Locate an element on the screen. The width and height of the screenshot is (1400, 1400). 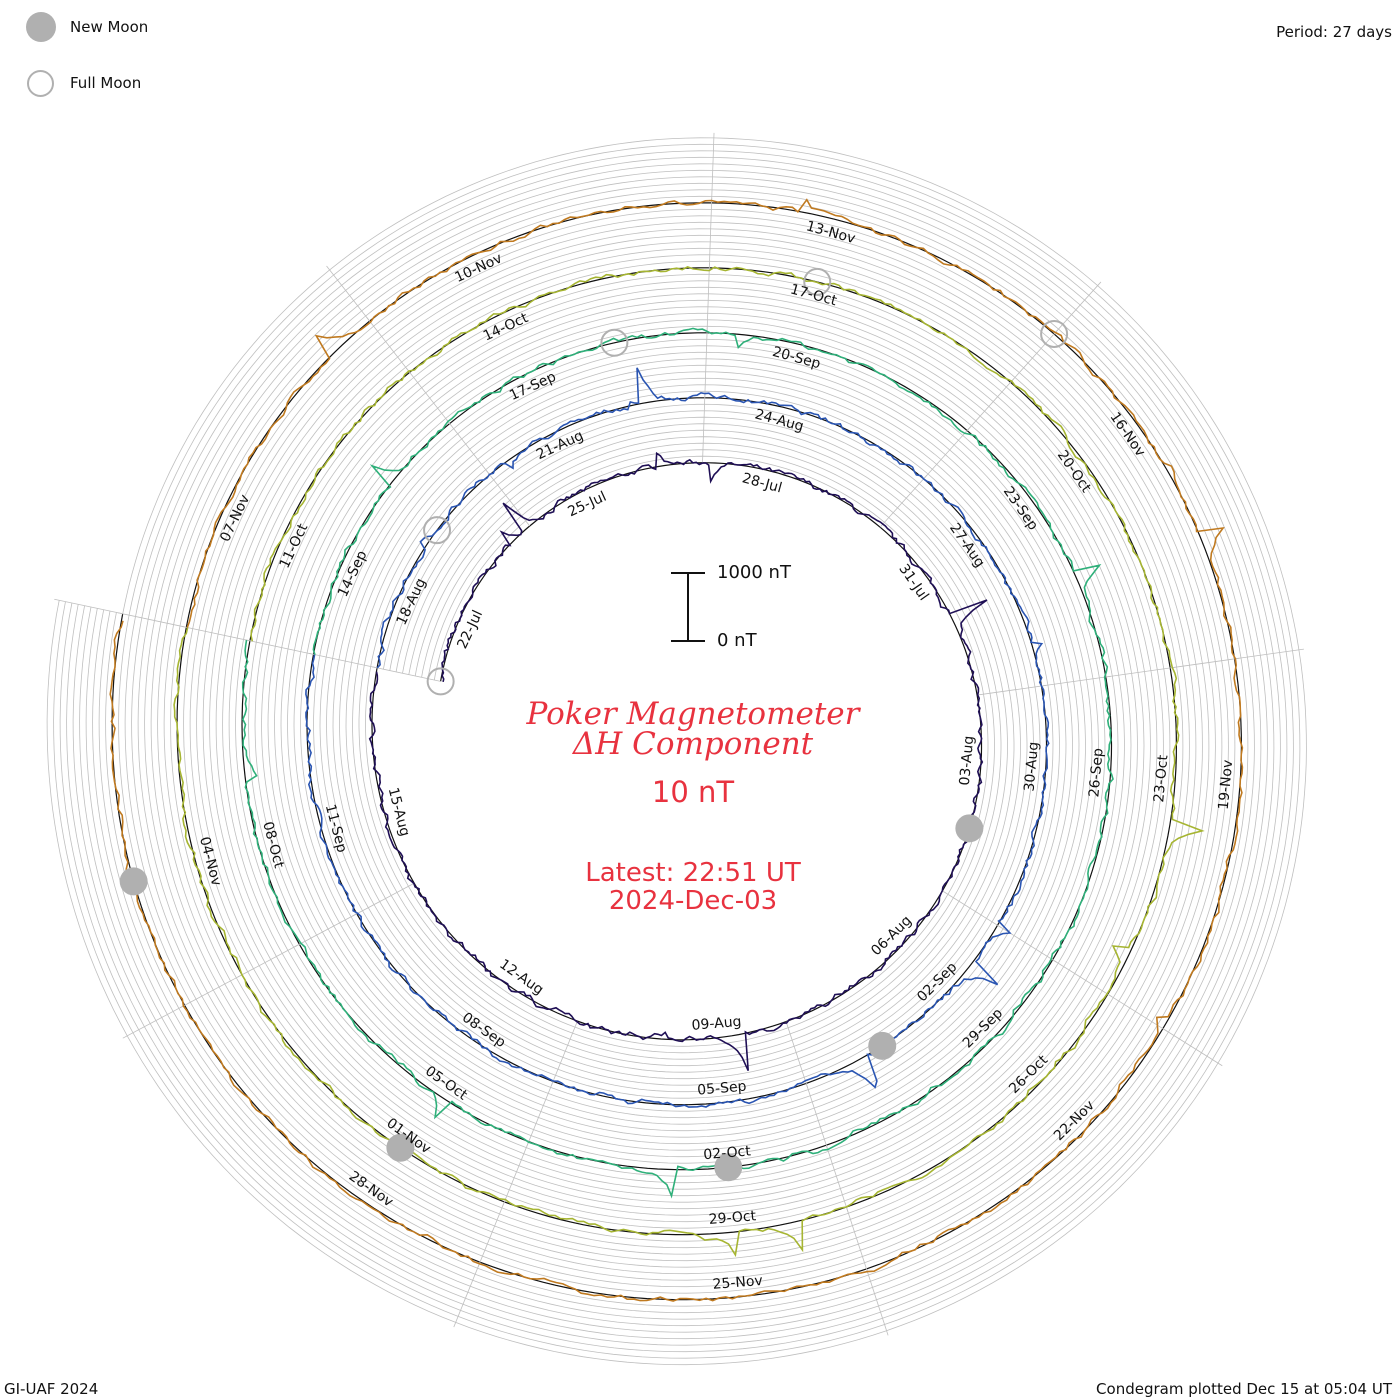
date-label: 23-Sep is located at coordinates (1020, 509).